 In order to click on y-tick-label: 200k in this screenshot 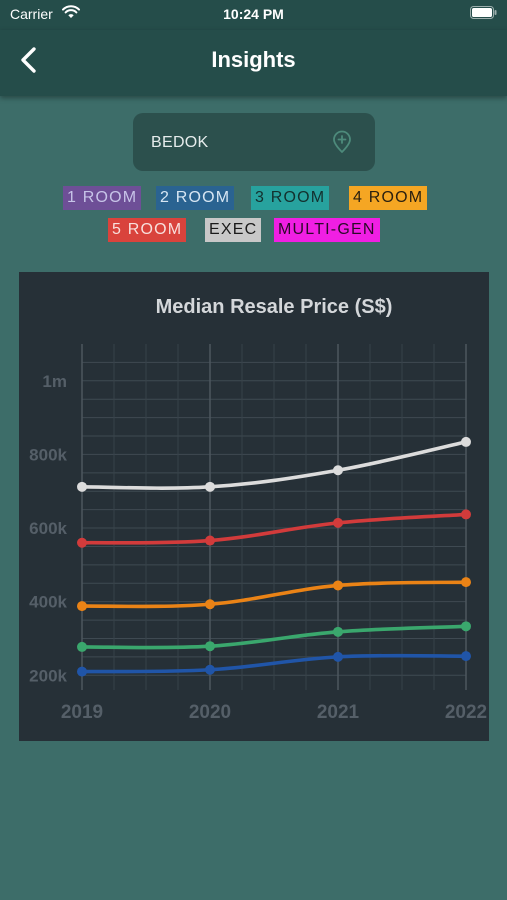, I will do `click(48, 675)`.